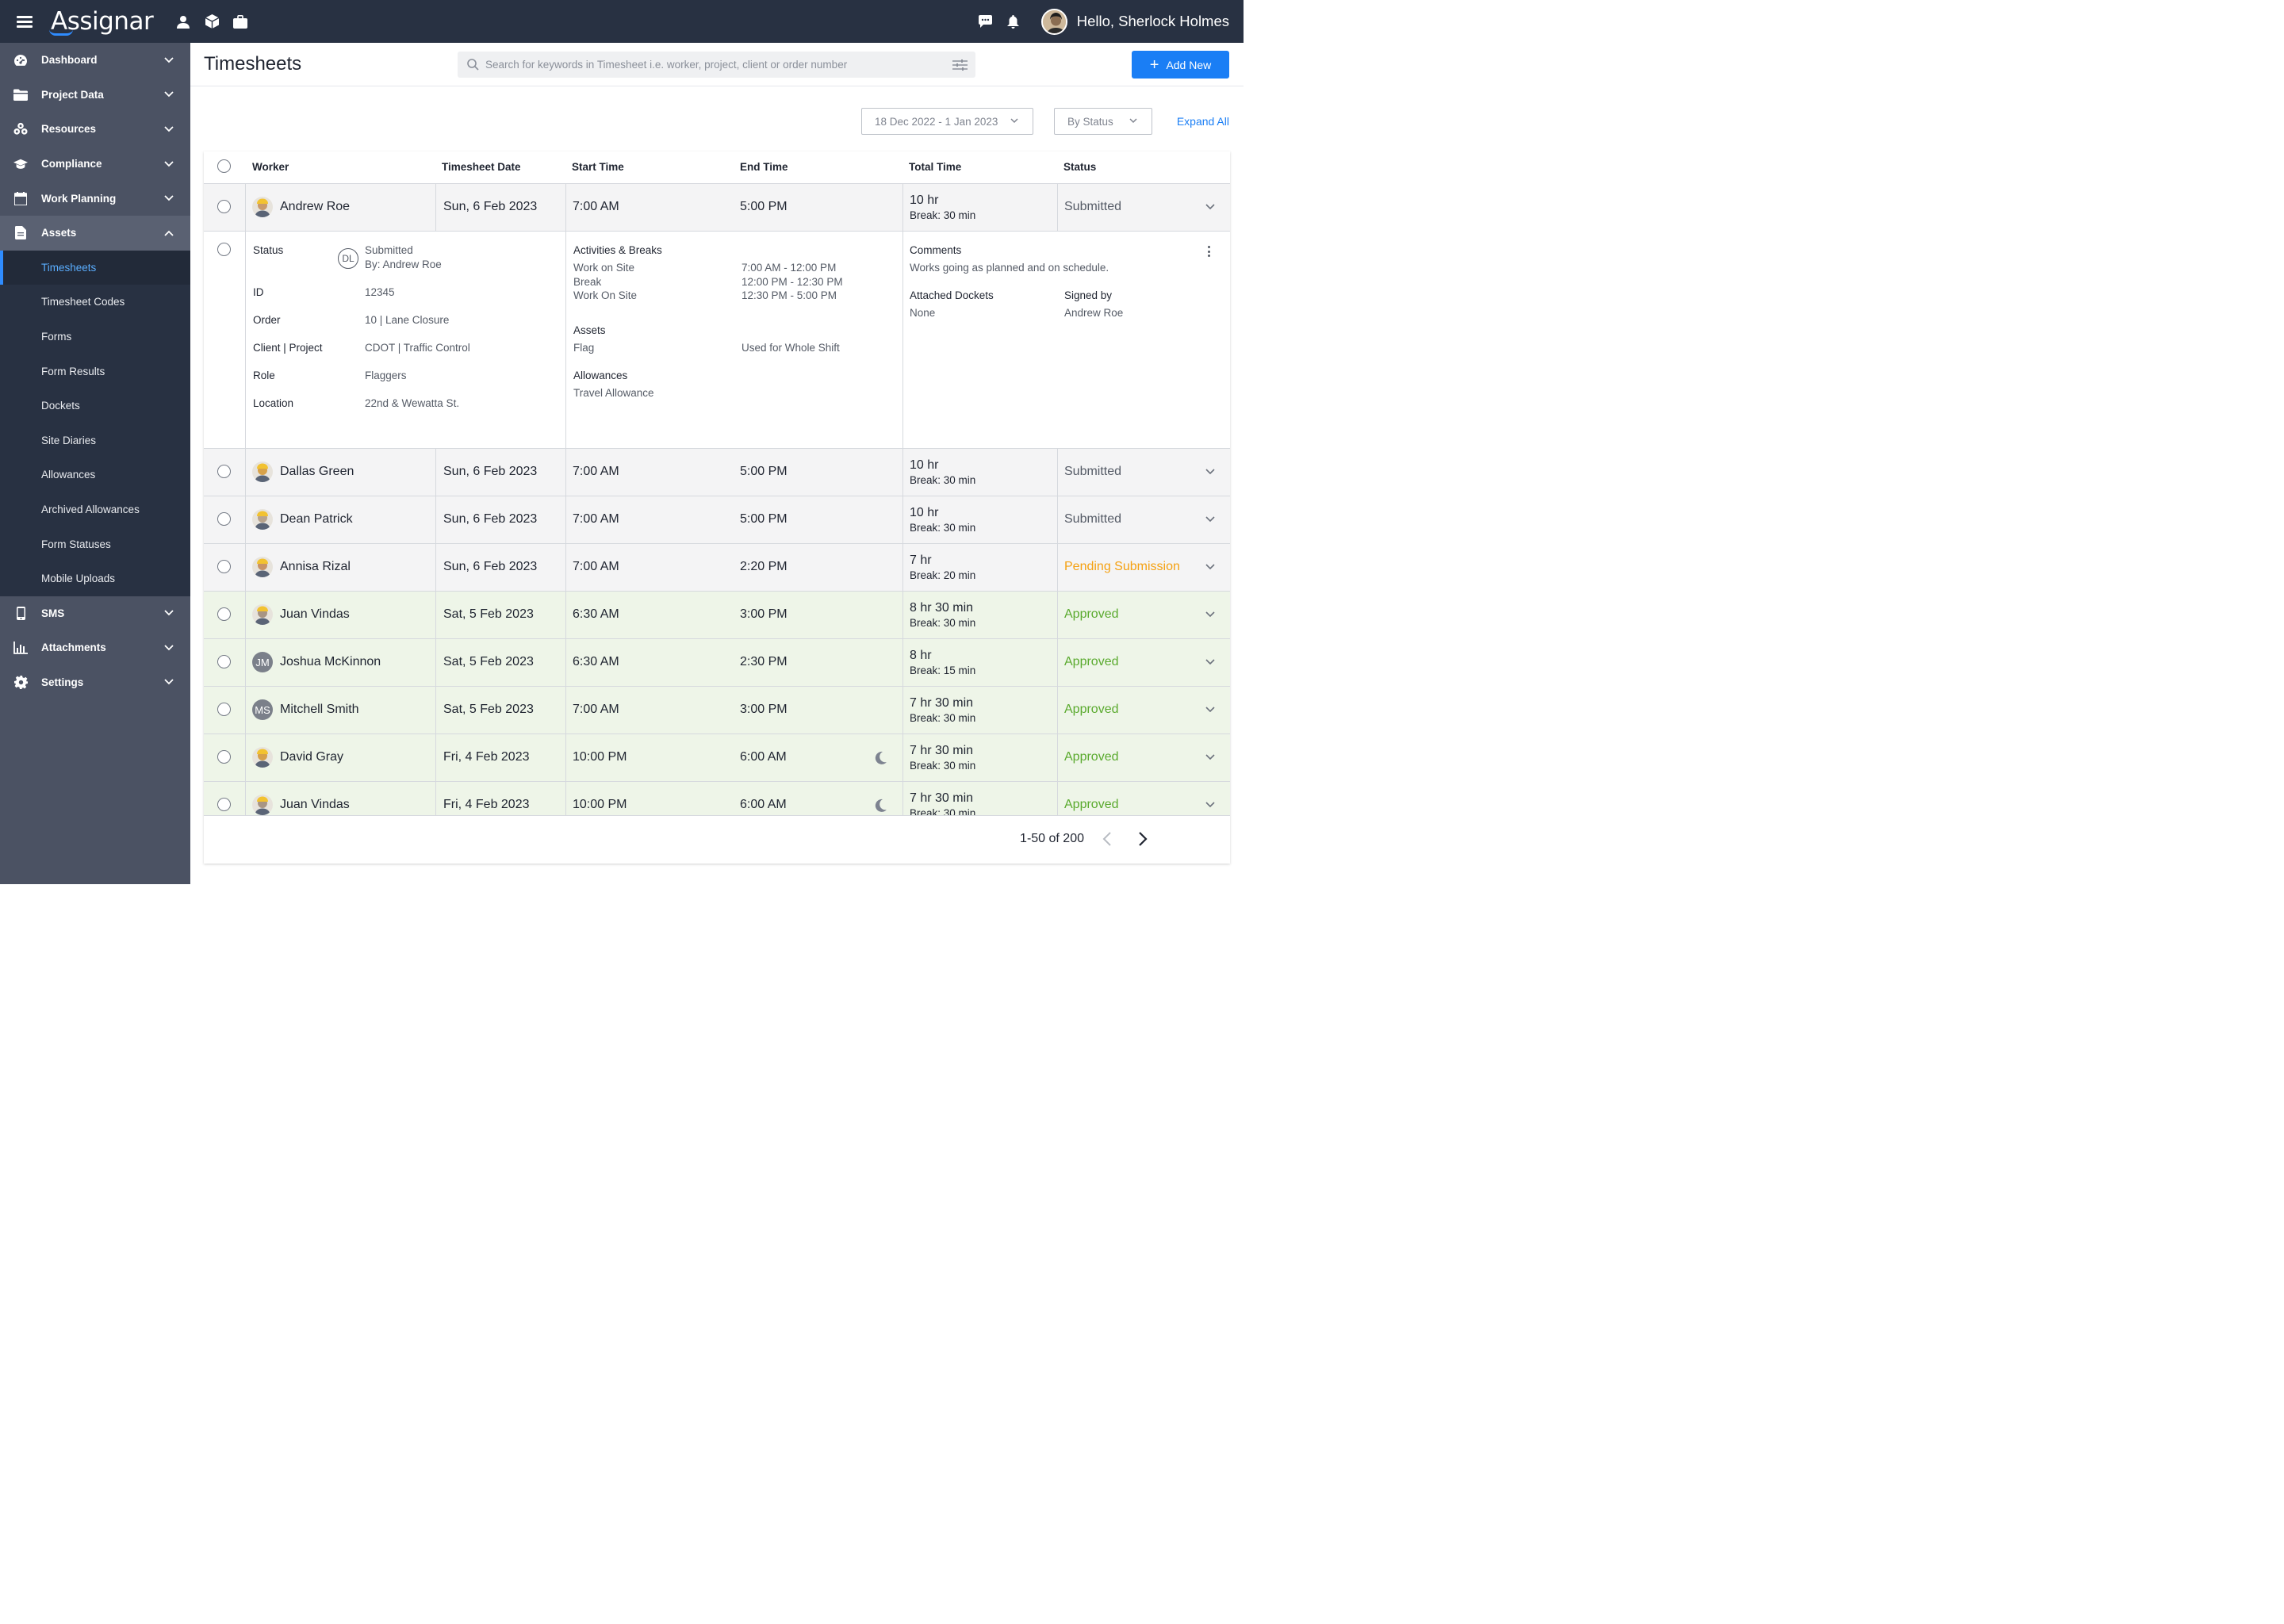  What do you see at coordinates (330, 661) in the screenshot?
I see `worker-name: Joshua McKinnon` at bounding box center [330, 661].